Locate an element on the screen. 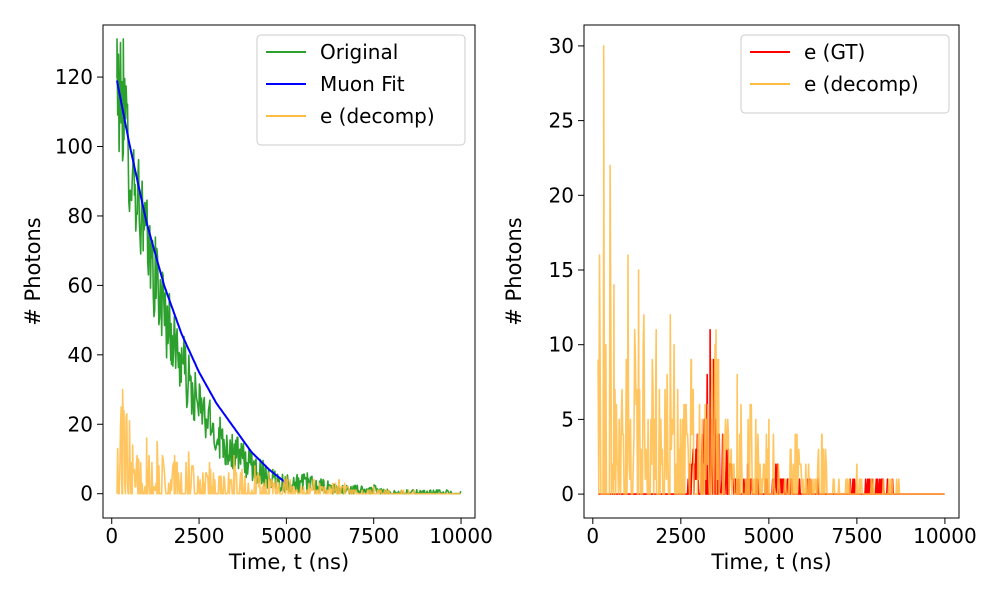 The height and width of the screenshot is (605, 1000). y-tick-label: 15 is located at coordinates (561, 270).